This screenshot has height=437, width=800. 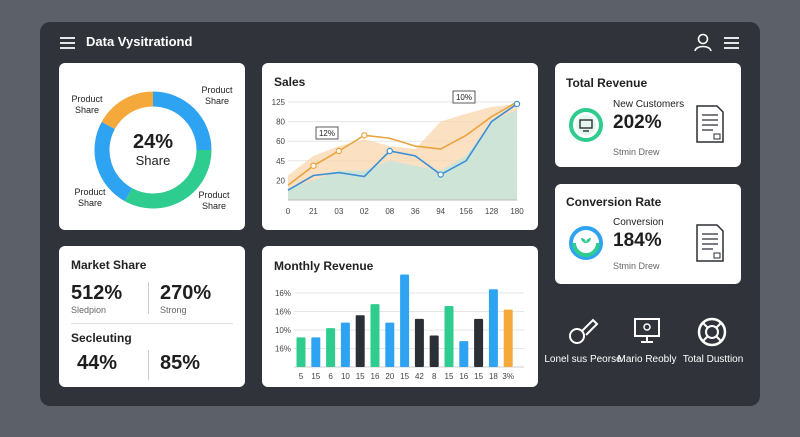 What do you see at coordinates (345, 376) in the screenshot?
I see `x-tick-label: 10` at bounding box center [345, 376].